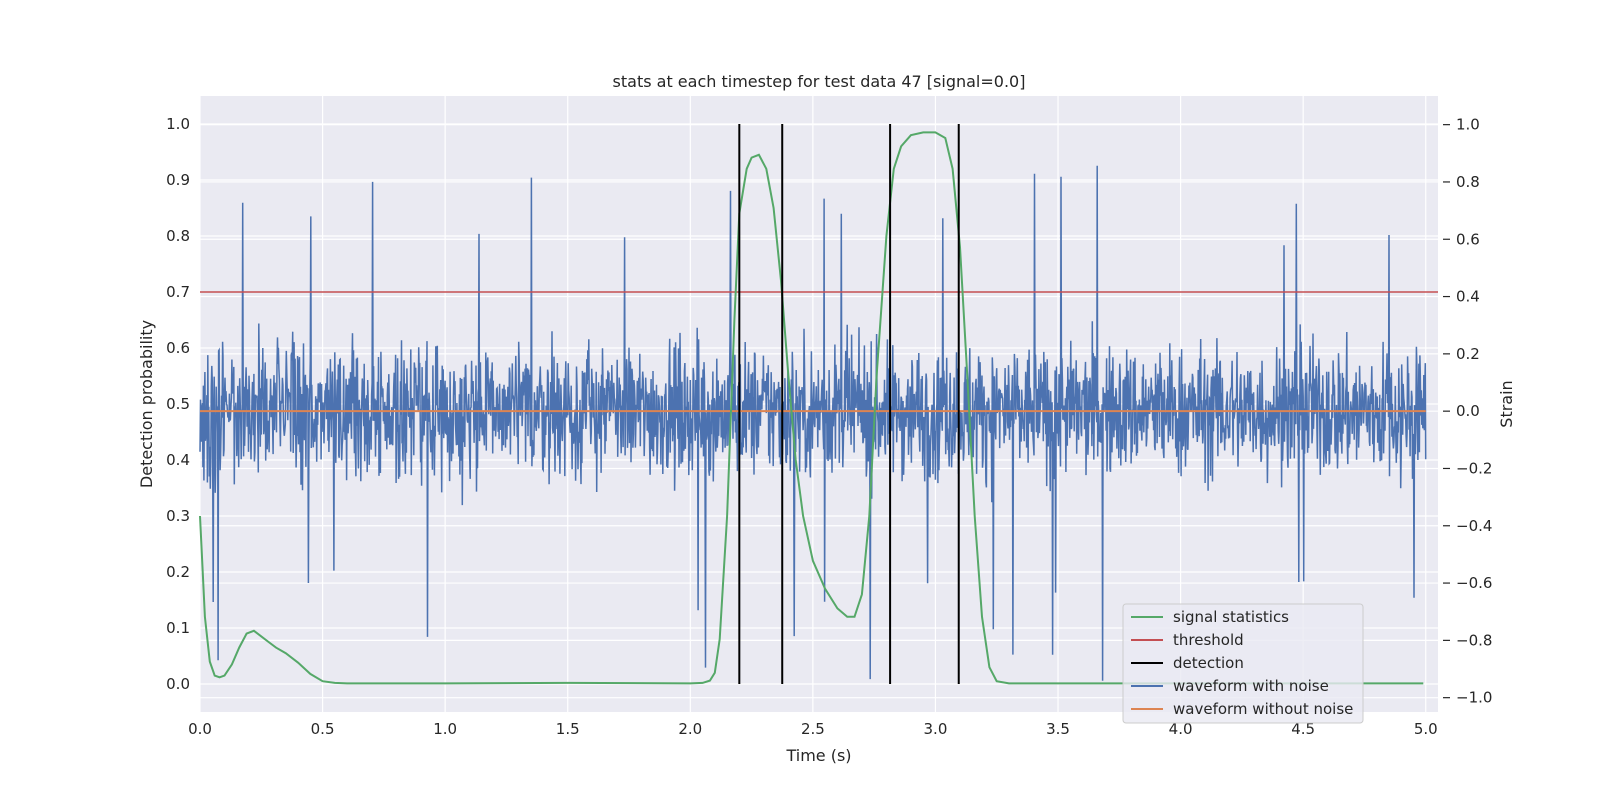 This screenshot has width=1600, height=800. What do you see at coordinates (445, 729) in the screenshot?
I see `x-tick-label: 1.0` at bounding box center [445, 729].